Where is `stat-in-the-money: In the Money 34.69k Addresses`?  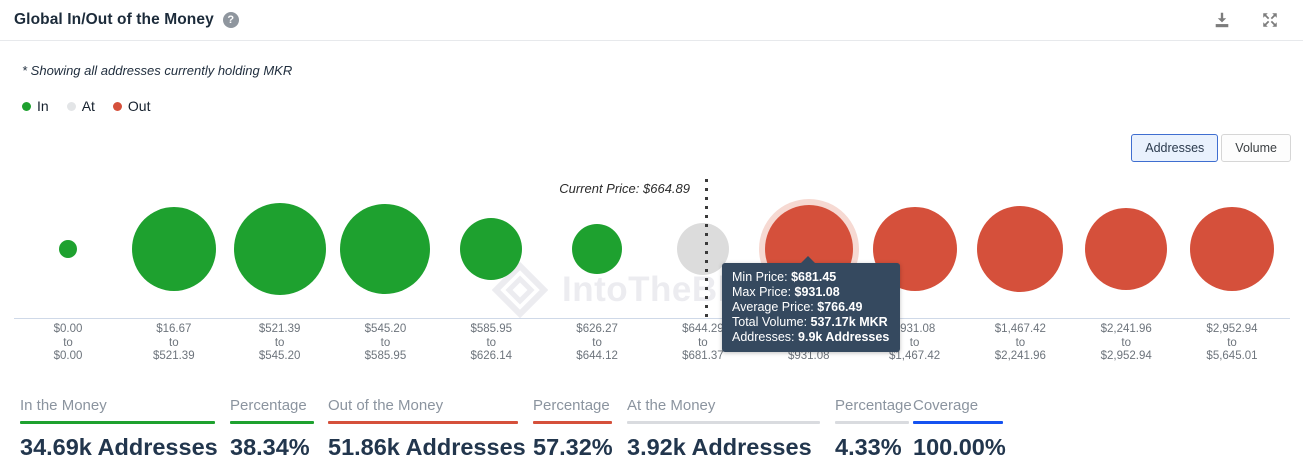
stat-in-the-money: In the Money 34.69k Addresses is located at coordinates (119, 428).